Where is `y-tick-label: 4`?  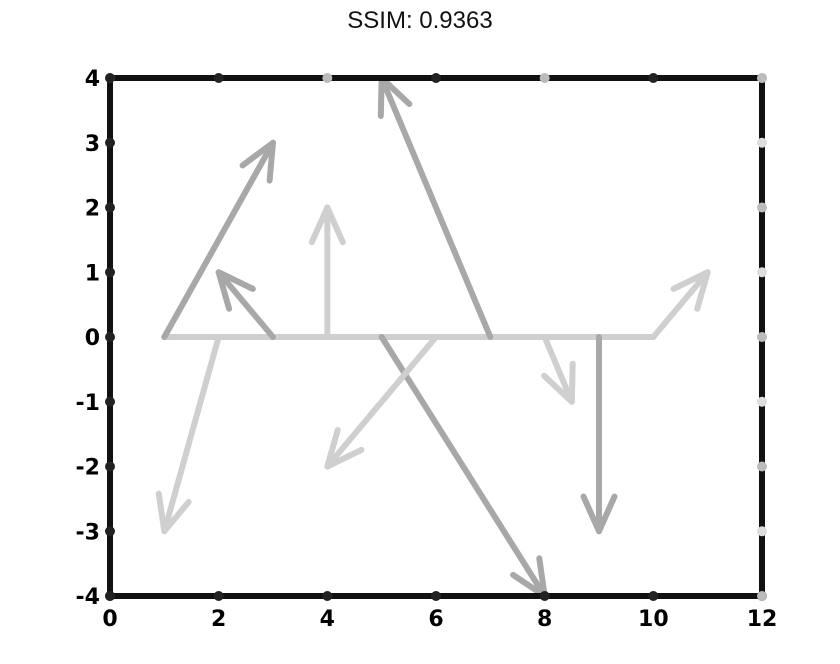
y-tick-label: 4 is located at coordinates (92, 79).